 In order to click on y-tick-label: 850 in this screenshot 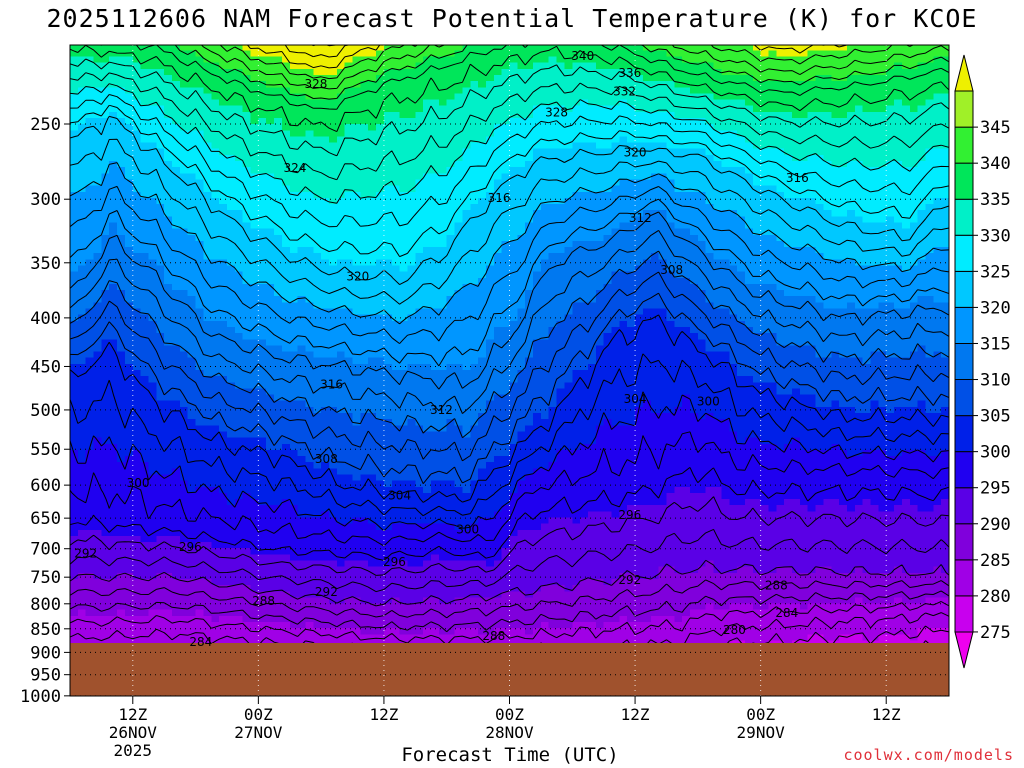, I will do `click(45, 630)`.